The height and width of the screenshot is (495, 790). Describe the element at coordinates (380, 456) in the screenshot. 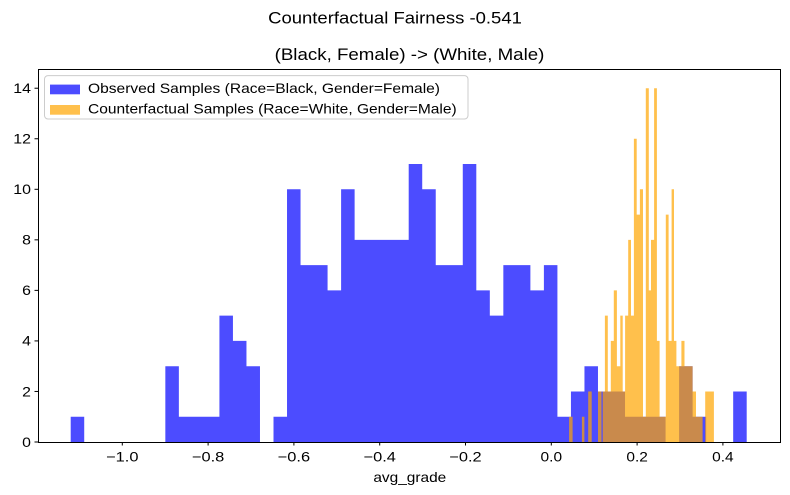

I see `svg-text: −0.4` at that location.